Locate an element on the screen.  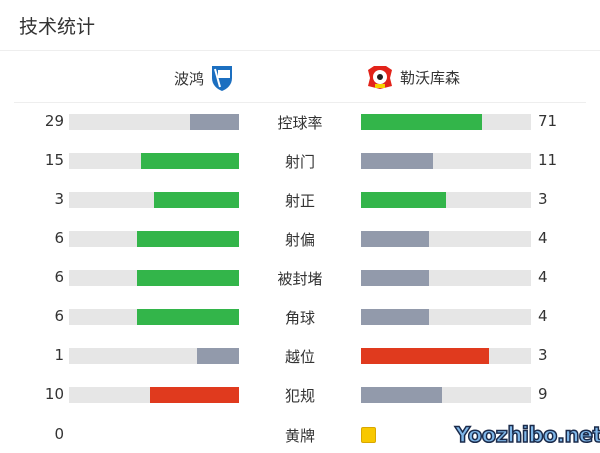
stat-label: 射正 is located at coordinates (299, 201).